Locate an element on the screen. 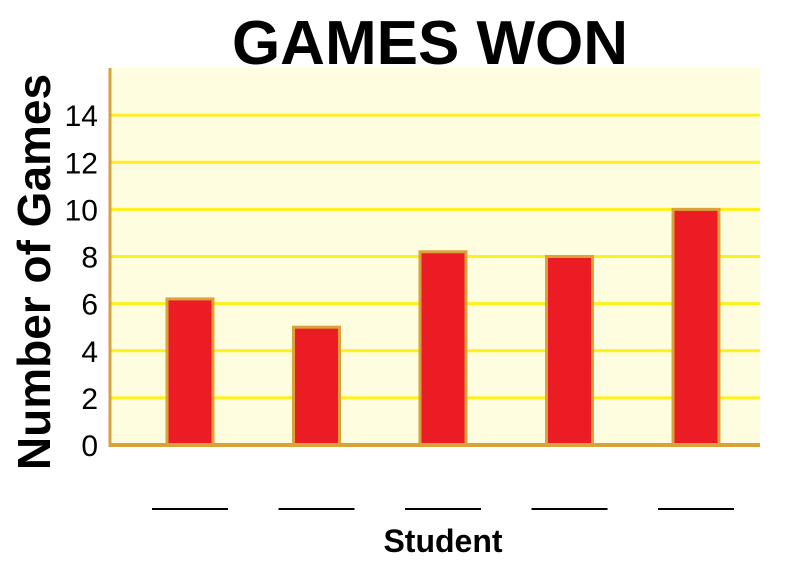 The height and width of the screenshot is (583, 800). y-tick-label: 0 is located at coordinates (89, 446).